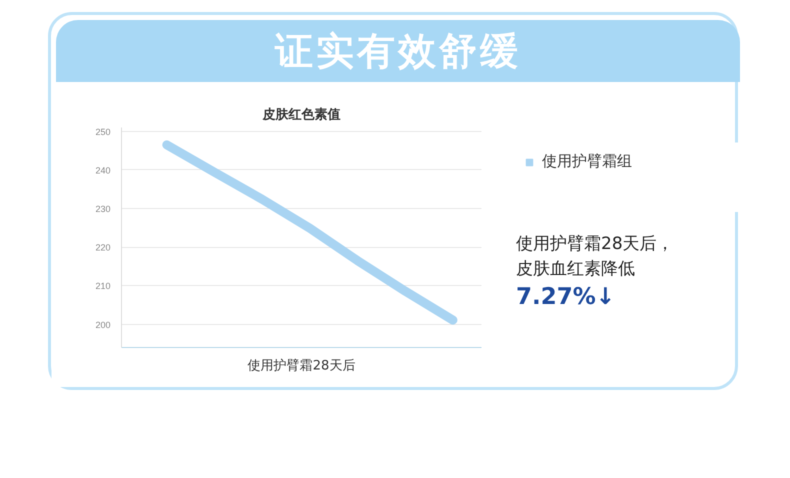  Describe the element at coordinates (595, 244) in the screenshot. I see `text: 使用护臂霜28天后，` at that location.